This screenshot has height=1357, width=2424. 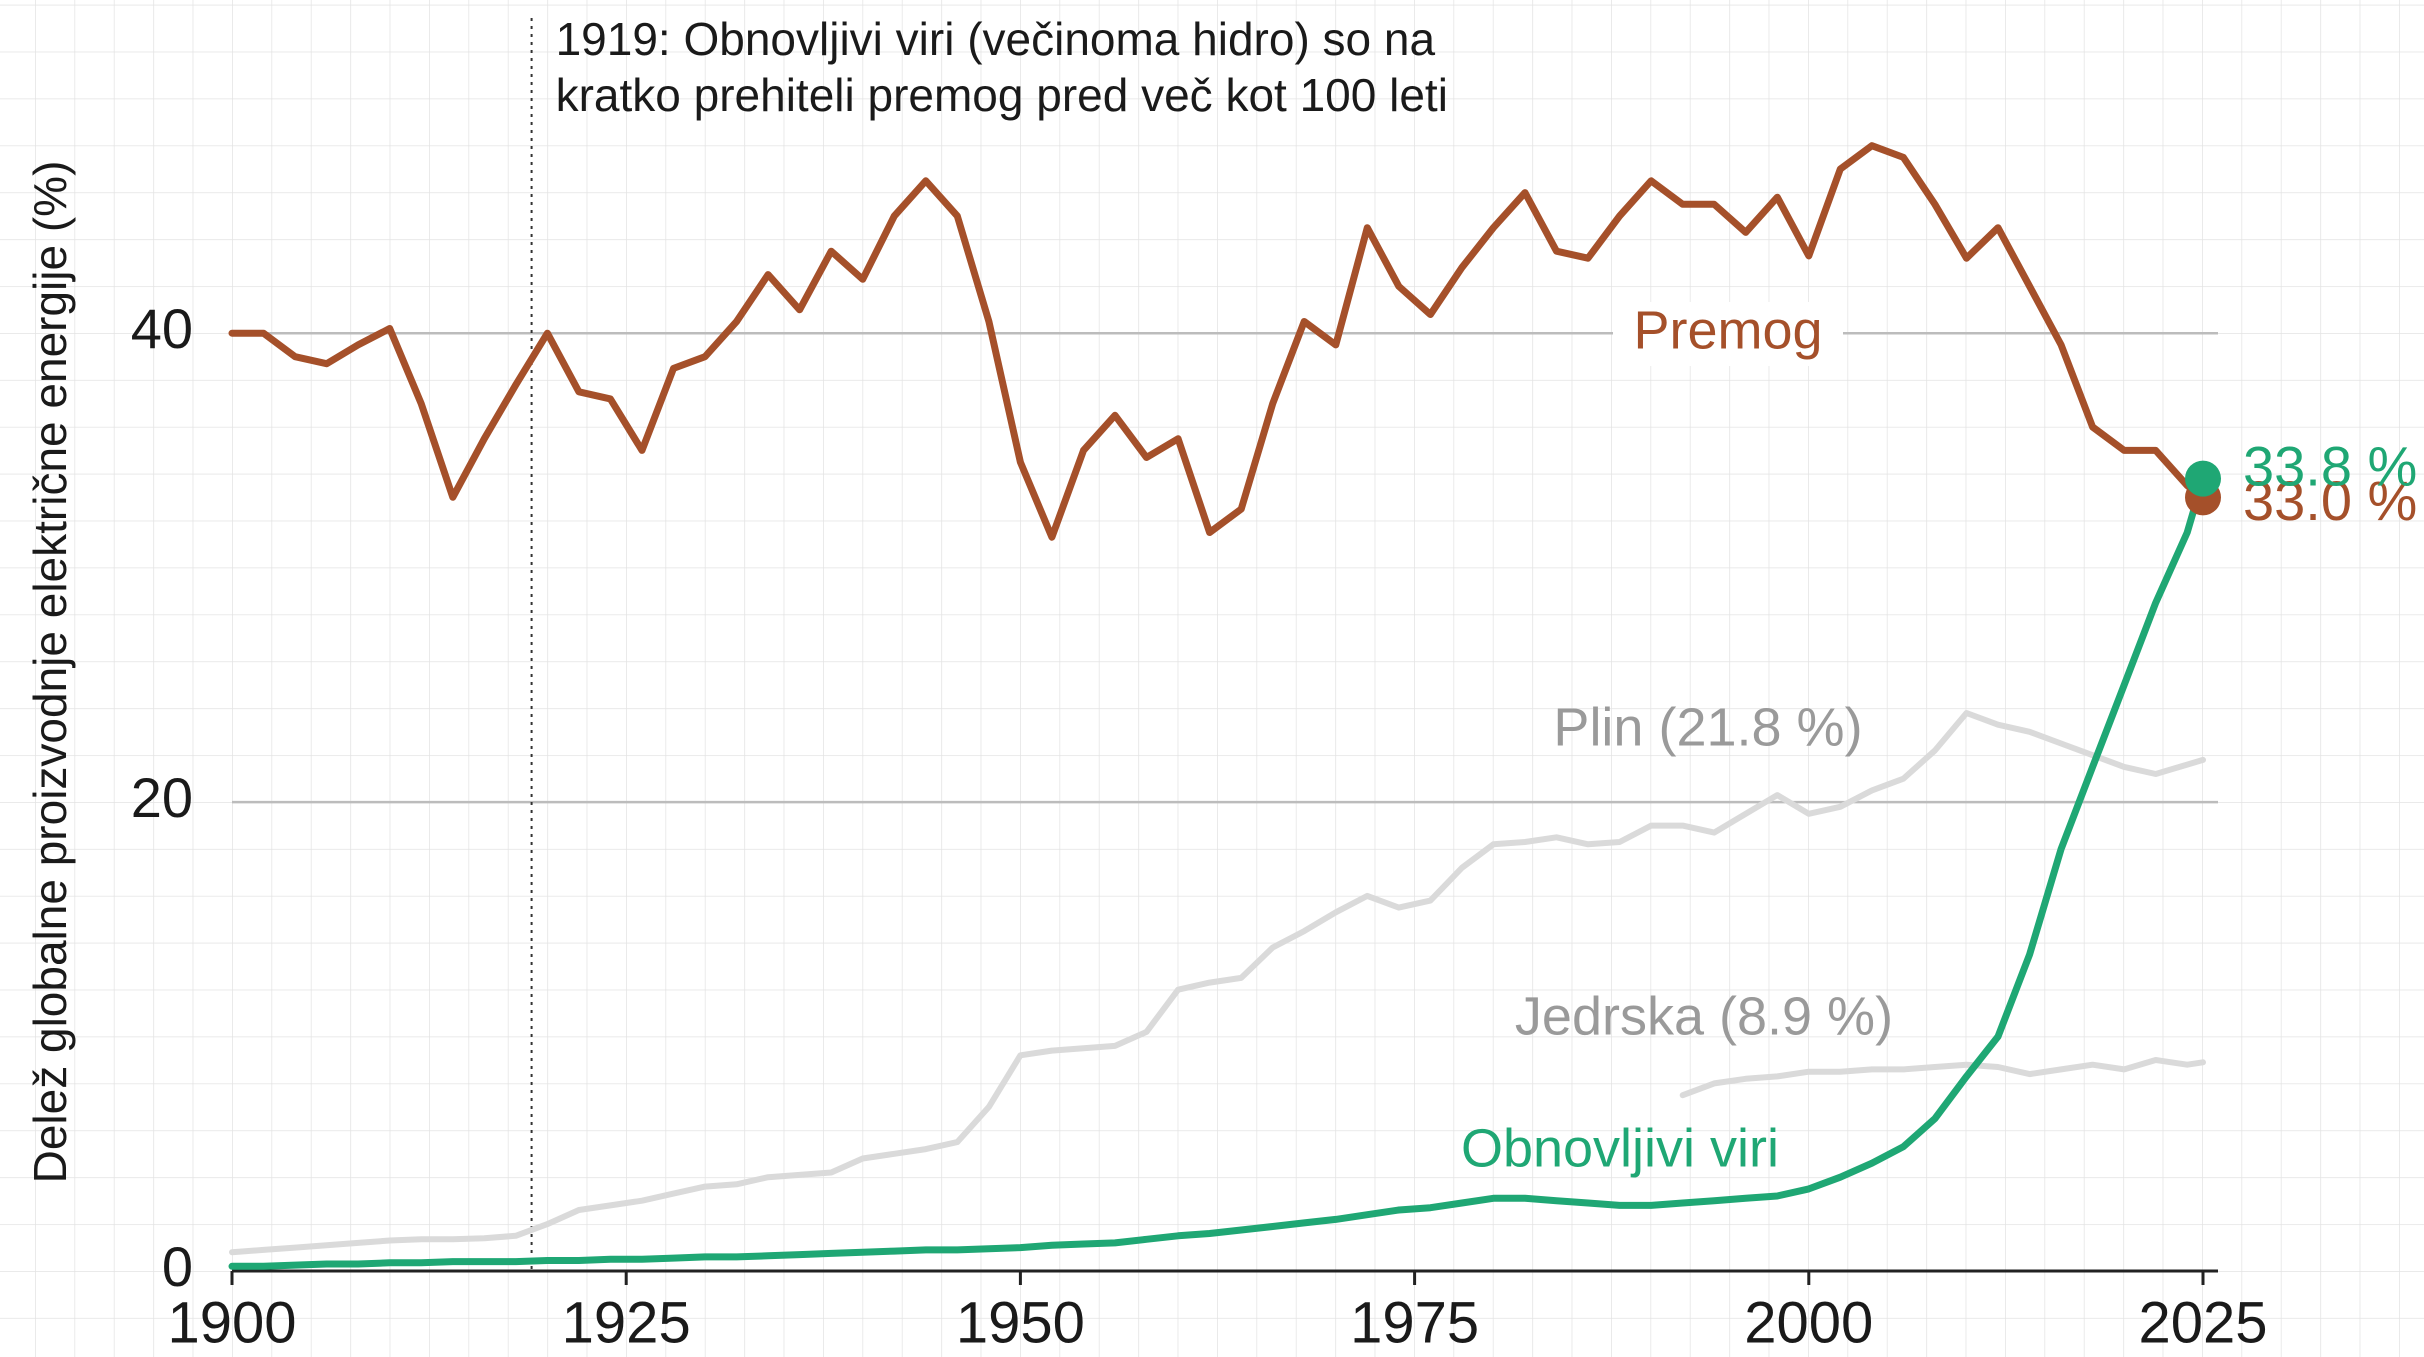 I want to click on label-bg, so click(x=1728, y=334).